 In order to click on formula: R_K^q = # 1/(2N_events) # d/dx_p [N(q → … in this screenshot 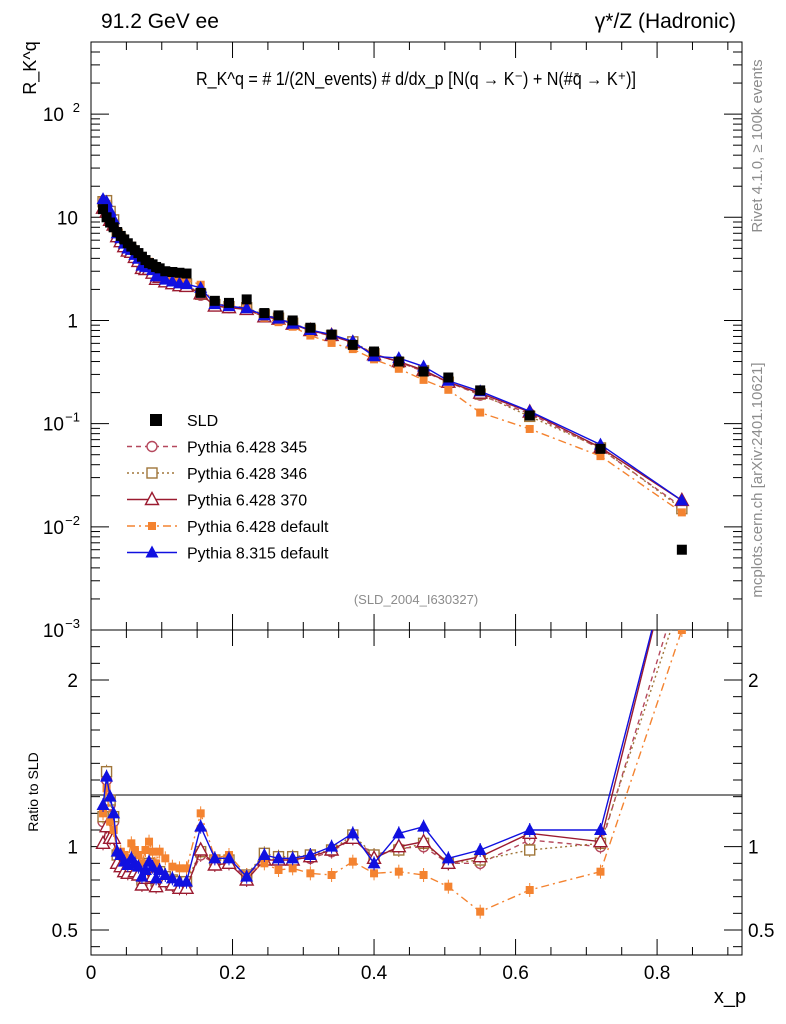, I will do `click(416, 79)`.